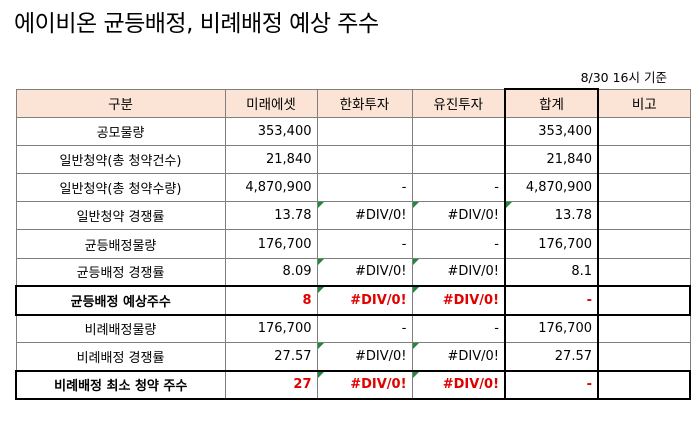 Image resolution: width=691 pixels, height=424 pixels. I want to click on table-row: 공모물량 353,400 353,400, so click(353, 131).